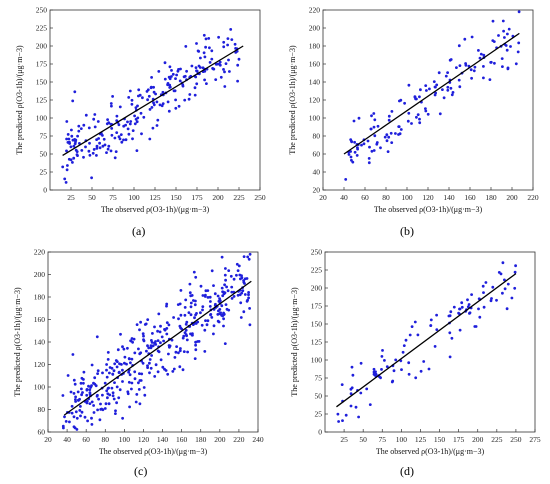  What do you see at coordinates (157, 348) in the screenshot?
I see `fit-line` at bounding box center [157, 348].